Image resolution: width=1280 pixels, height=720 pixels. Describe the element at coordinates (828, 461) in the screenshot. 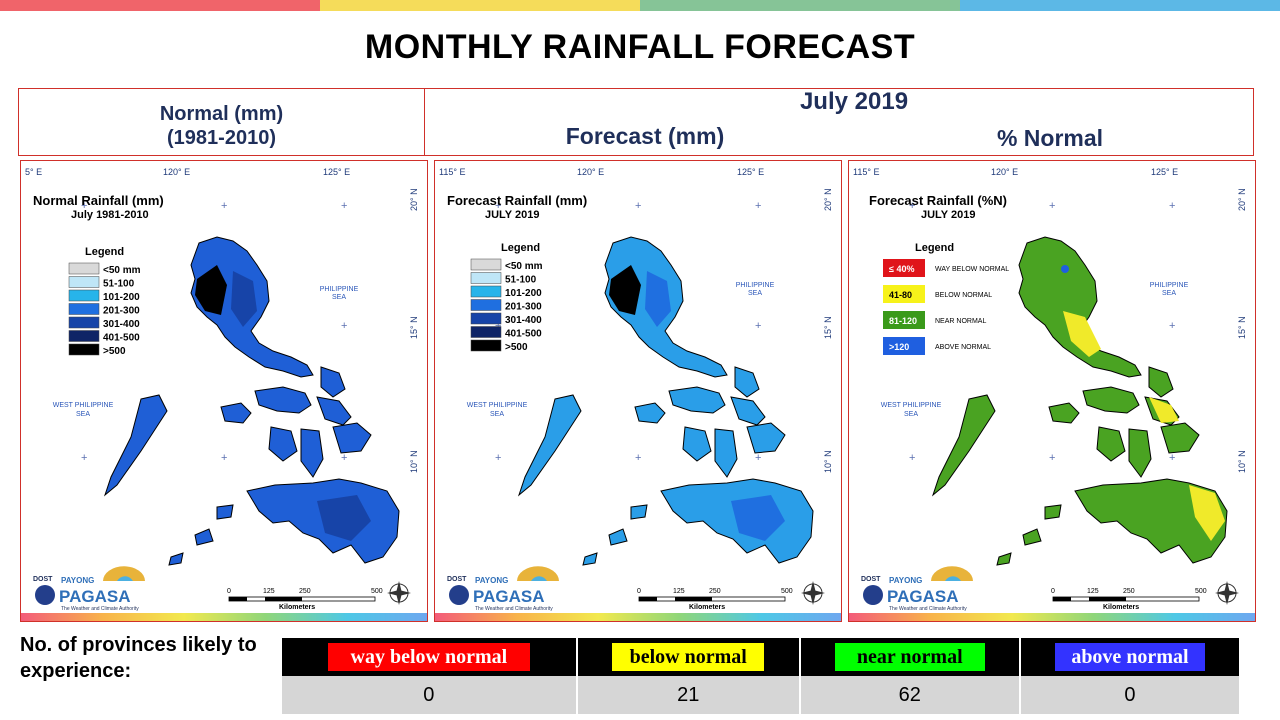

I see `latitude-label: 10° N` at that location.